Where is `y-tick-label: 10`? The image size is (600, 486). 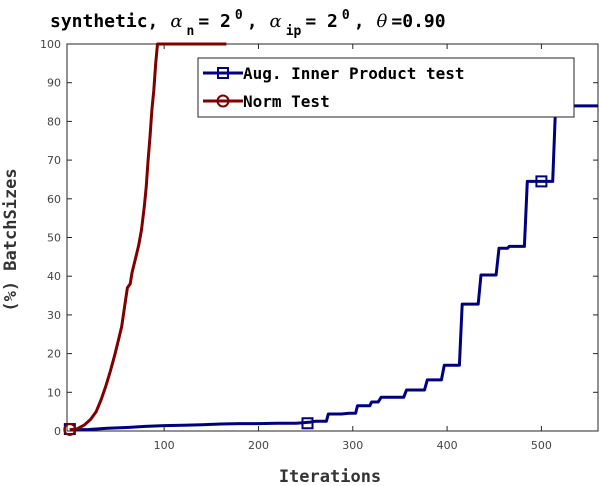
y-tick-label: 10 is located at coordinates (54, 392).